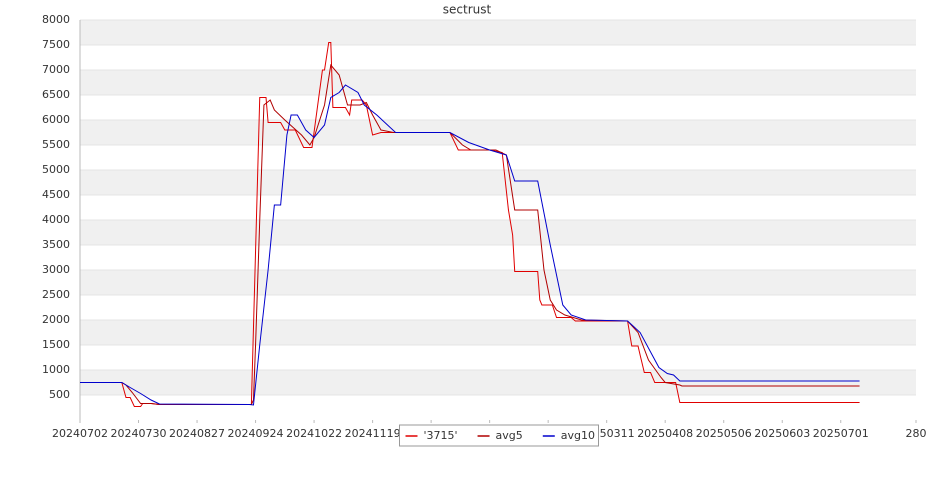 The height and width of the screenshot is (500, 935). What do you see at coordinates (56, 344) in the screenshot?
I see `y-tick-label: 1500` at bounding box center [56, 344].